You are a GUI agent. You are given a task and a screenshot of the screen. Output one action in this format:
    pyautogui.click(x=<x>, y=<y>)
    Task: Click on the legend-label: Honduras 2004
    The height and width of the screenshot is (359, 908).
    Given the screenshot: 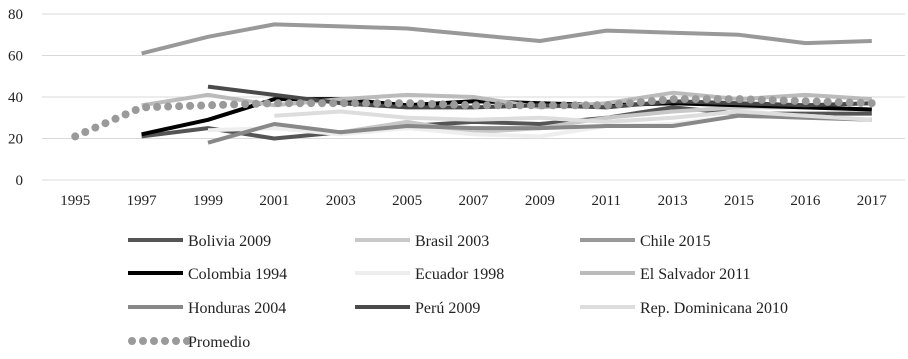 What is the action you would take?
    pyautogui.click(x=237, y=308)
    